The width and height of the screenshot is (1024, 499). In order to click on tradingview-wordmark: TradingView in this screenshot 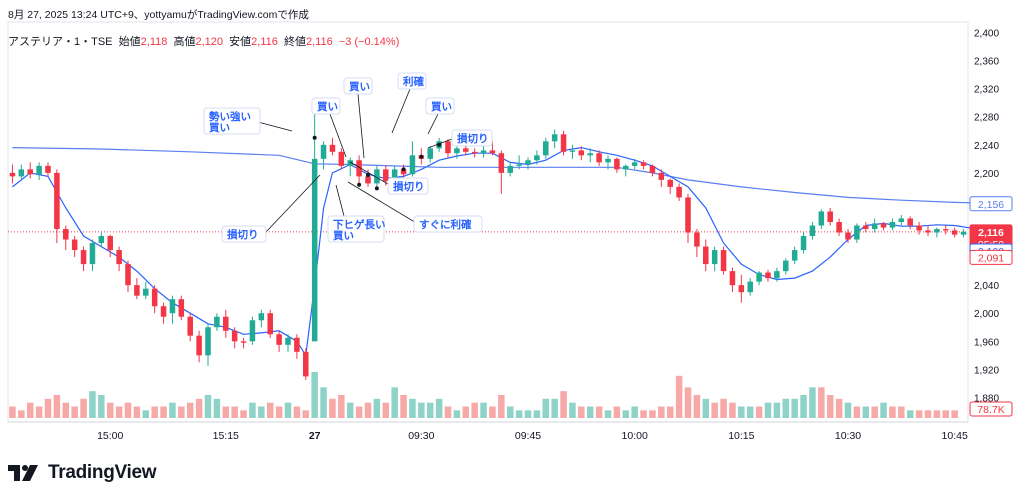, I will do `click(102, 472)`.